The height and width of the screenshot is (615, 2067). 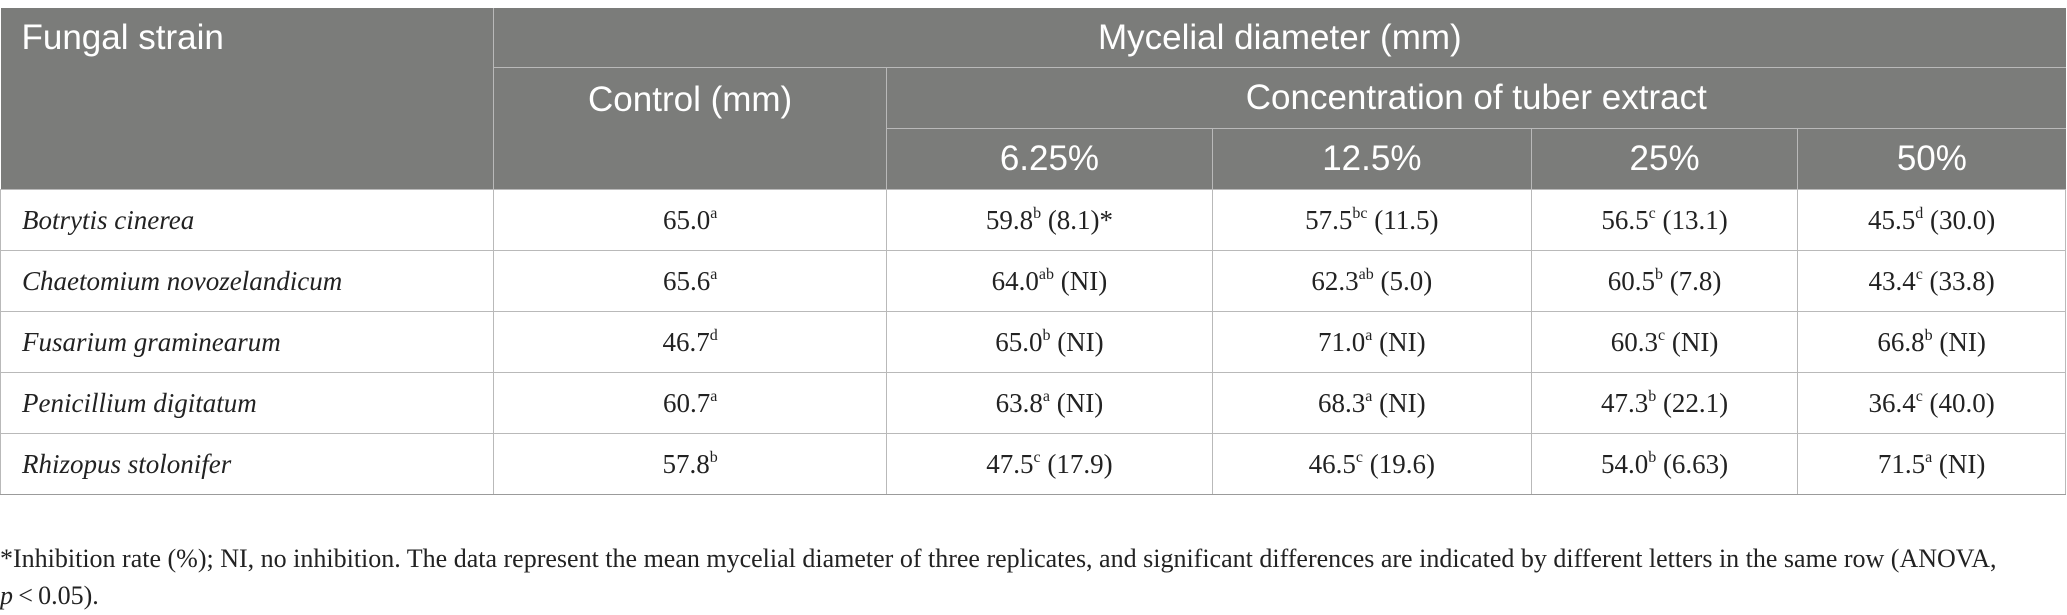 What do you see at coordinates (247, 403) in the screenshot?
I see `strain-name-cell: Penicillium digitatum` at bounding box center [247, 403].